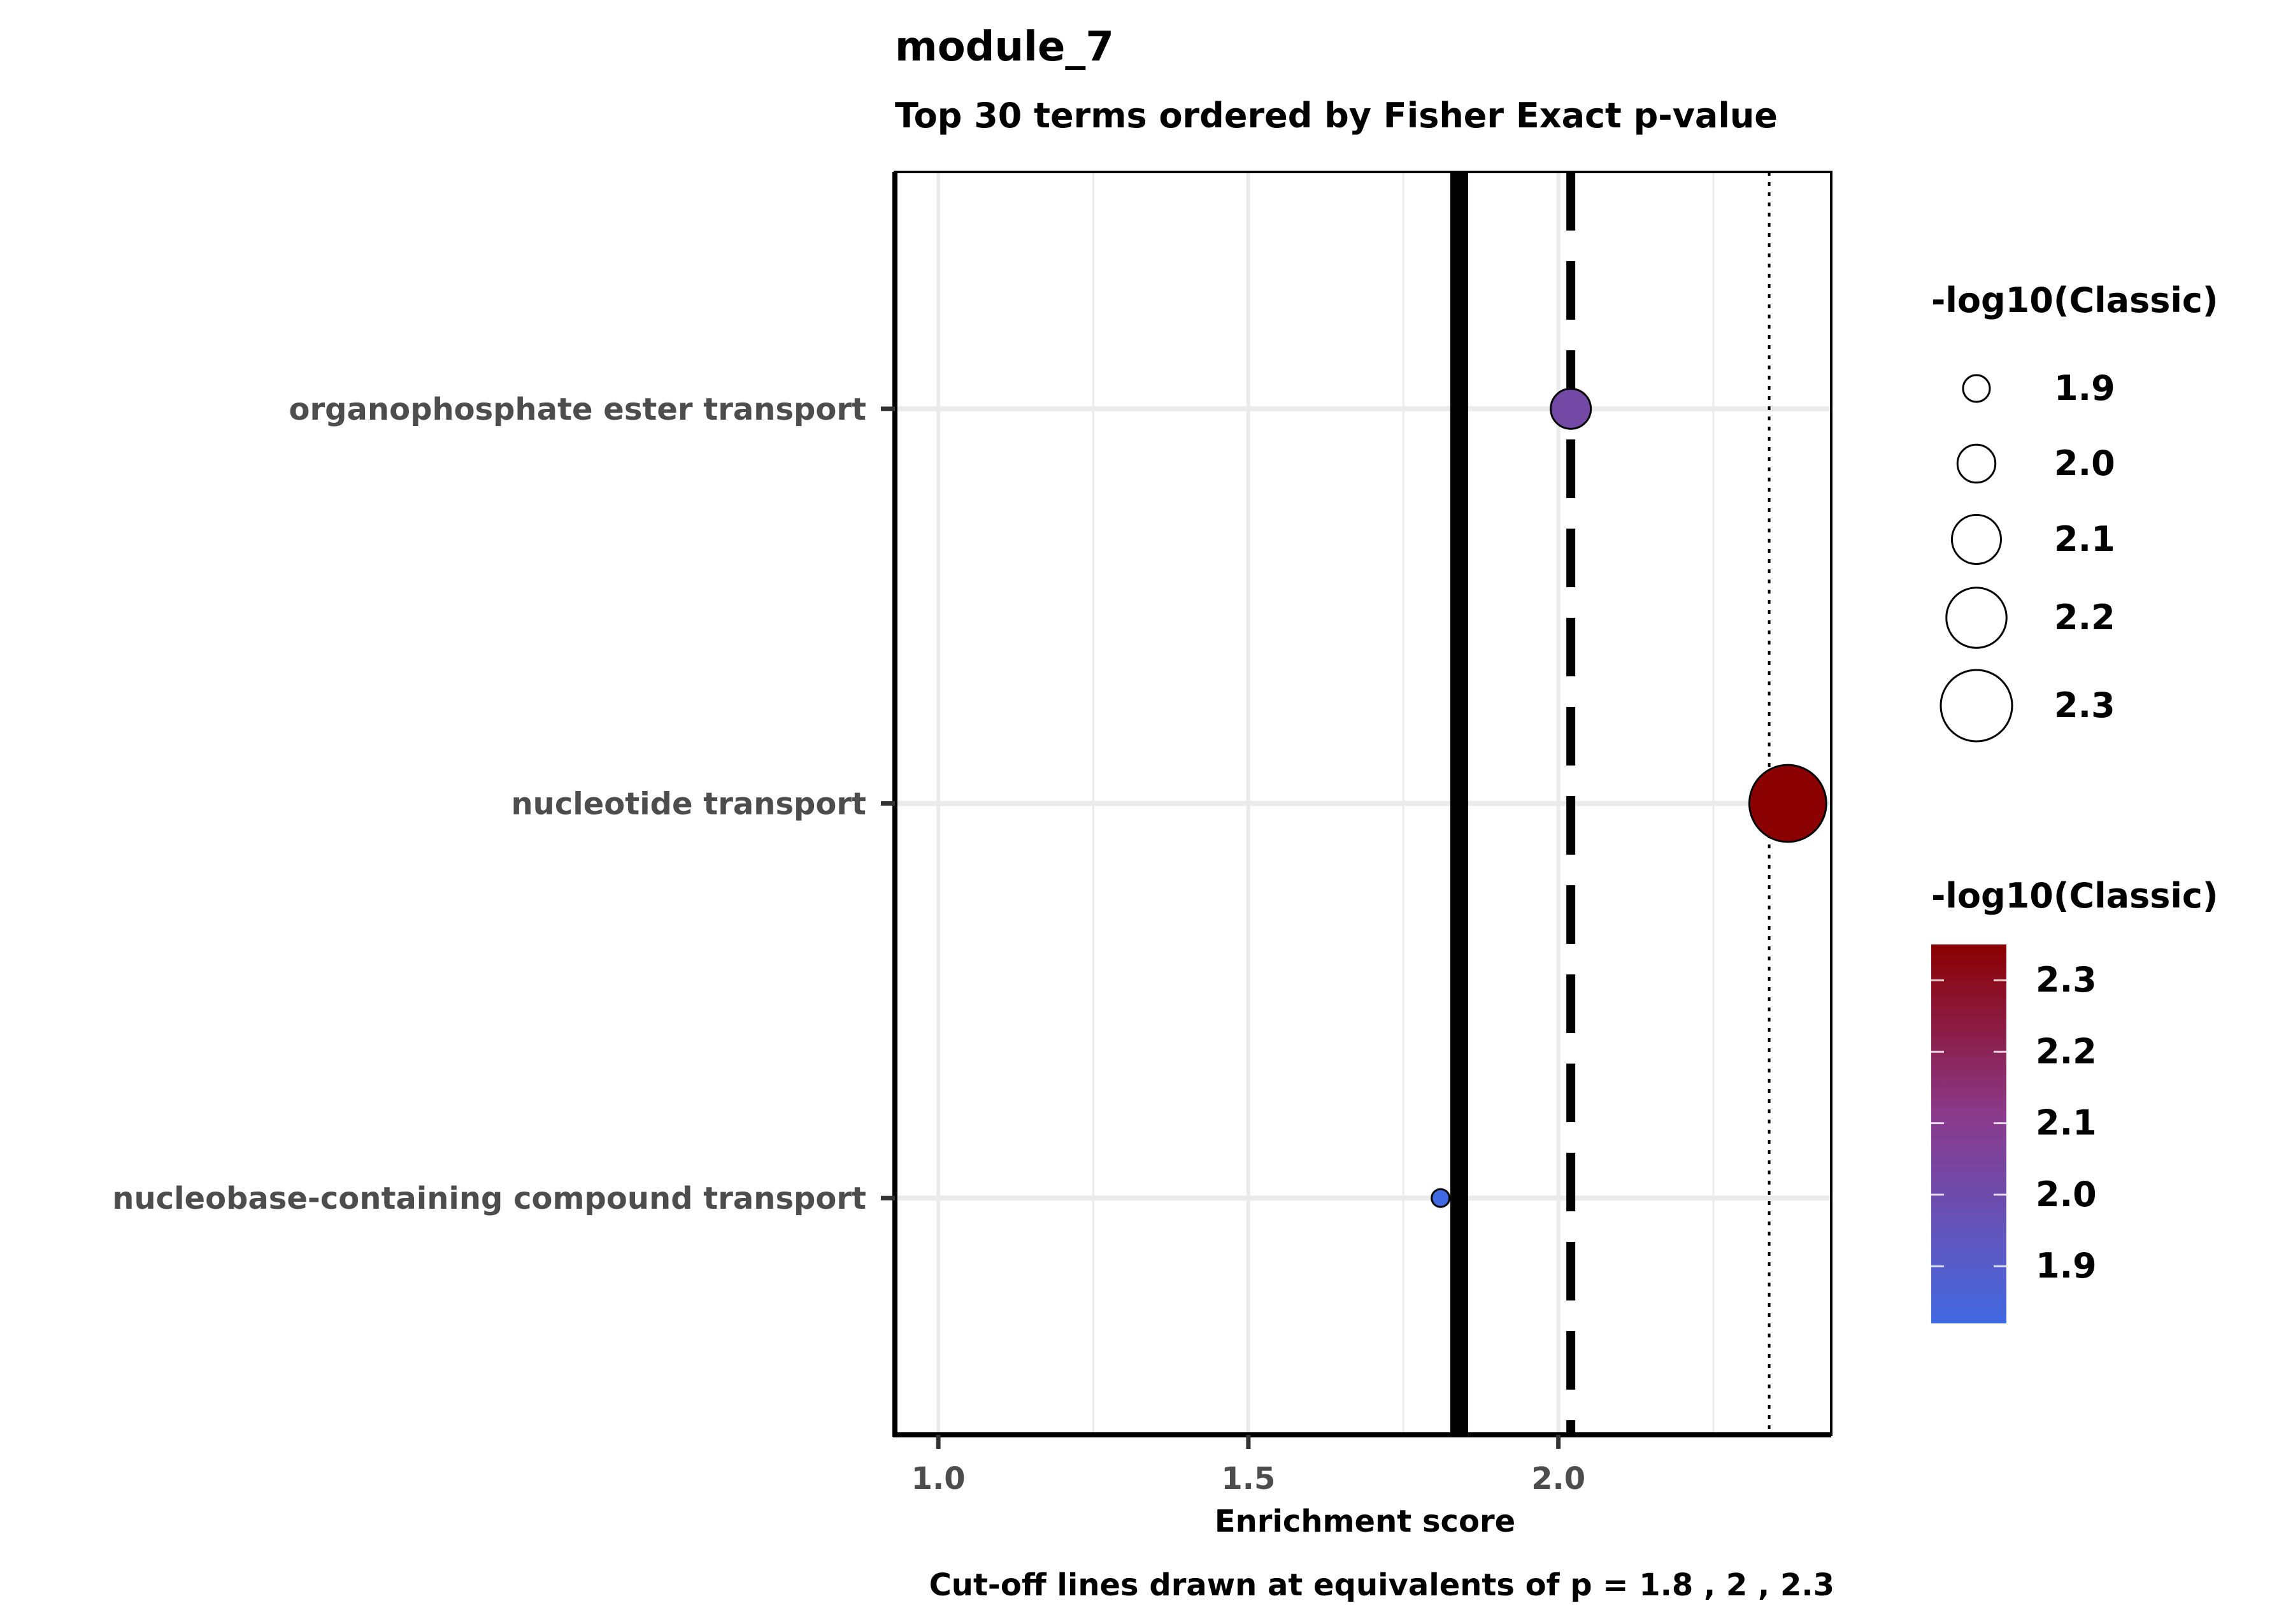 This screenshot has width=2293, height=1624. What do you see at coordinates (1558, 1479) in the screenshot?
I see `x-tick-label: 2.0` at bounding box center [1558, 1479].